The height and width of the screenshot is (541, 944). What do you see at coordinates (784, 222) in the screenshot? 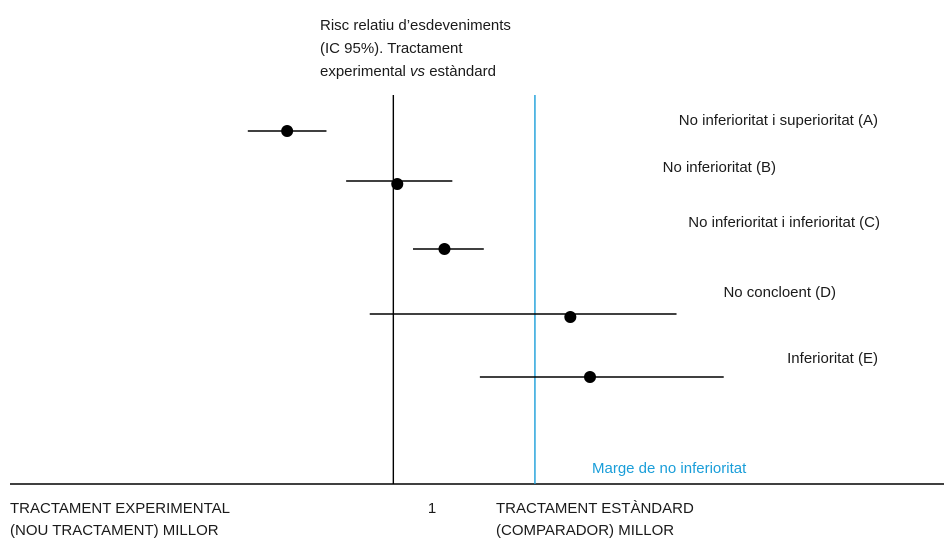
I see `row-label-c: No inferioritat i inferioritat (C)` at bounding box center [784, 222].